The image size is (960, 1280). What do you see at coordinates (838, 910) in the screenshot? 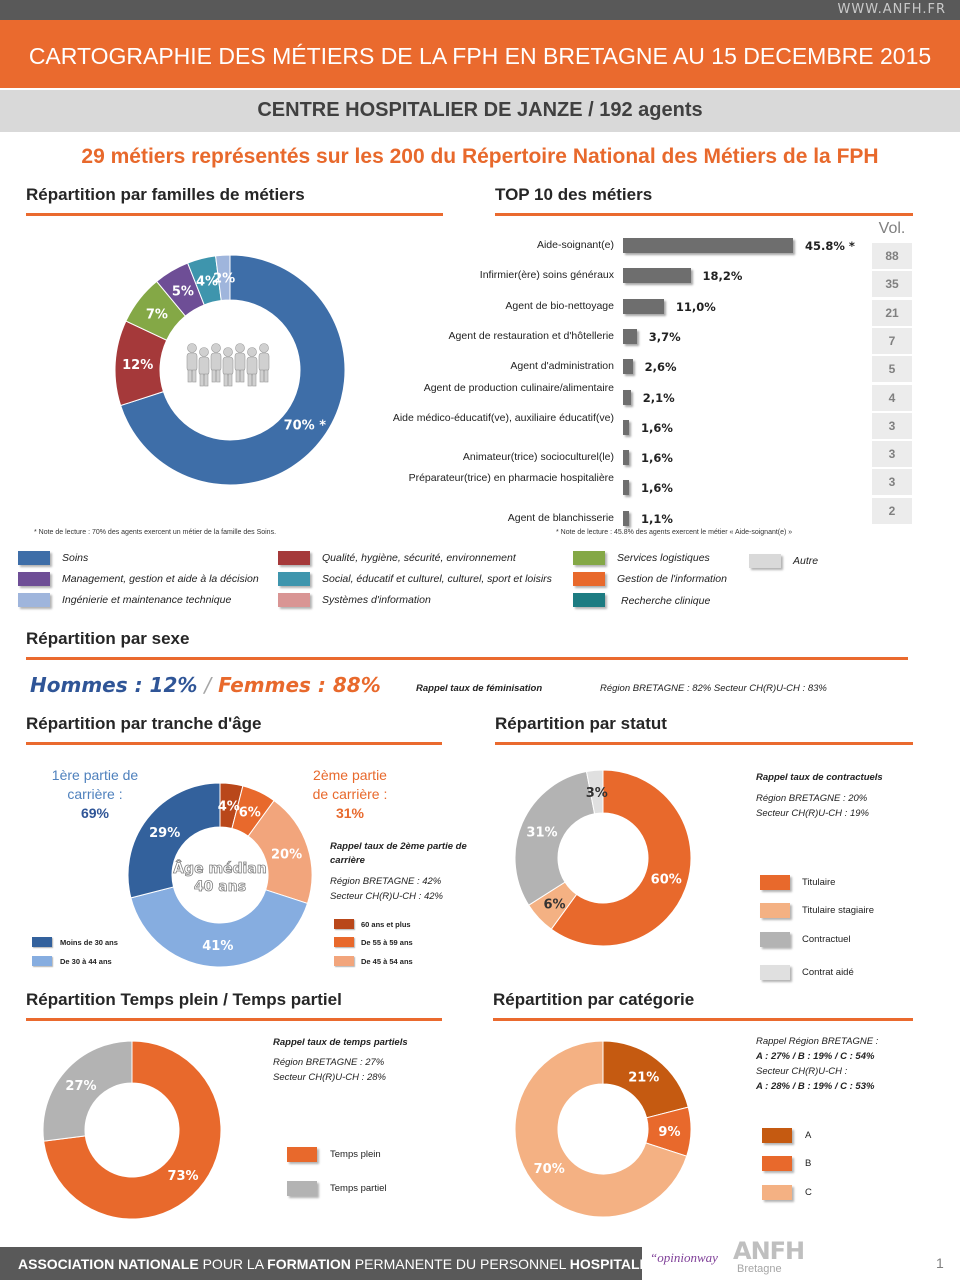
I see `statut-legend-label: Titulaire stagiaire` at bounding box center [838, 910].